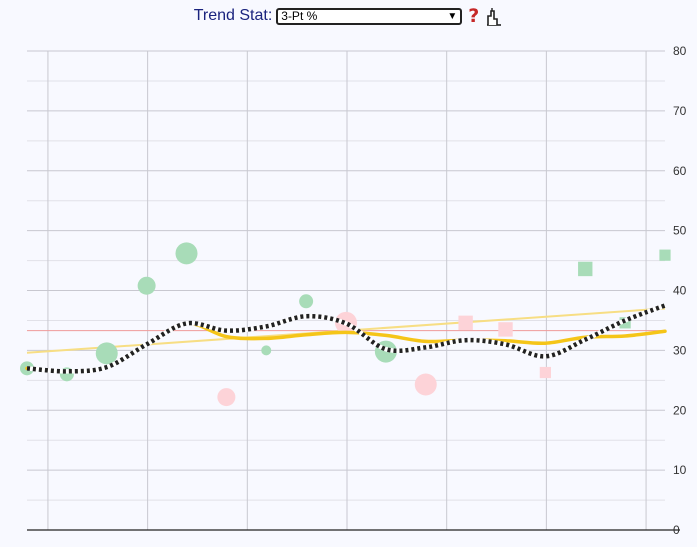  What do you see at coordinates (676, 530) in the screenshot?
I see `y-tick-label: 0` at bounding box center [676, 530].